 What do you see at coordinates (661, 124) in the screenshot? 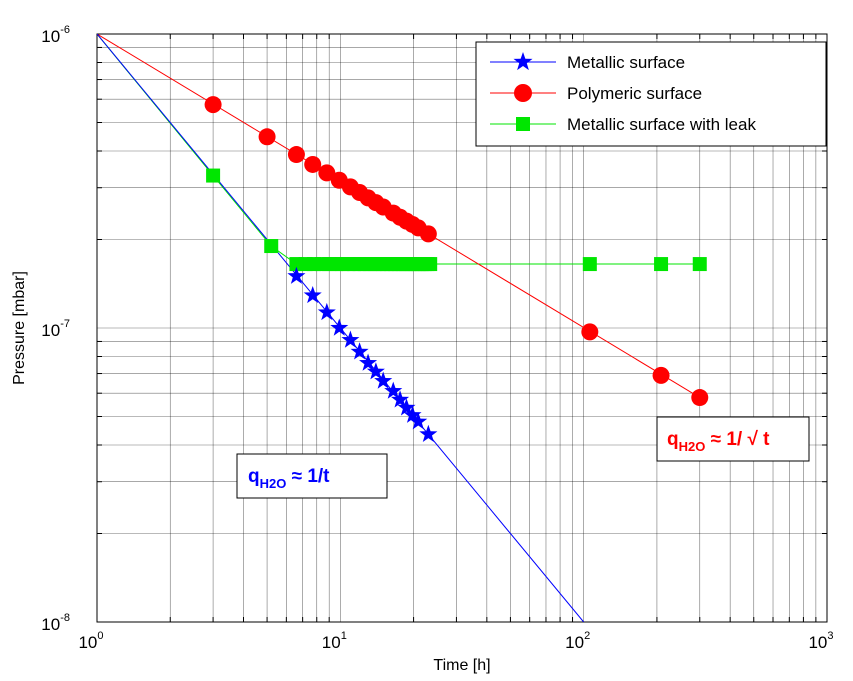
I see `legend-label-leak: Metallic surface with leak` at bounding box center [661, 124].